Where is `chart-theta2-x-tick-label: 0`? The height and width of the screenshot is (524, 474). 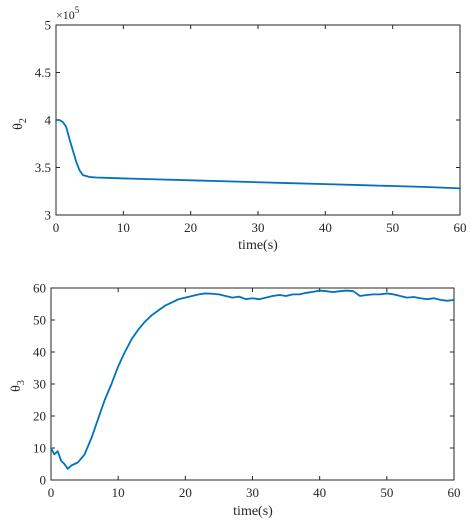
chart-theta2-x-tick-label: 0 is located at coordinates (56, 227).